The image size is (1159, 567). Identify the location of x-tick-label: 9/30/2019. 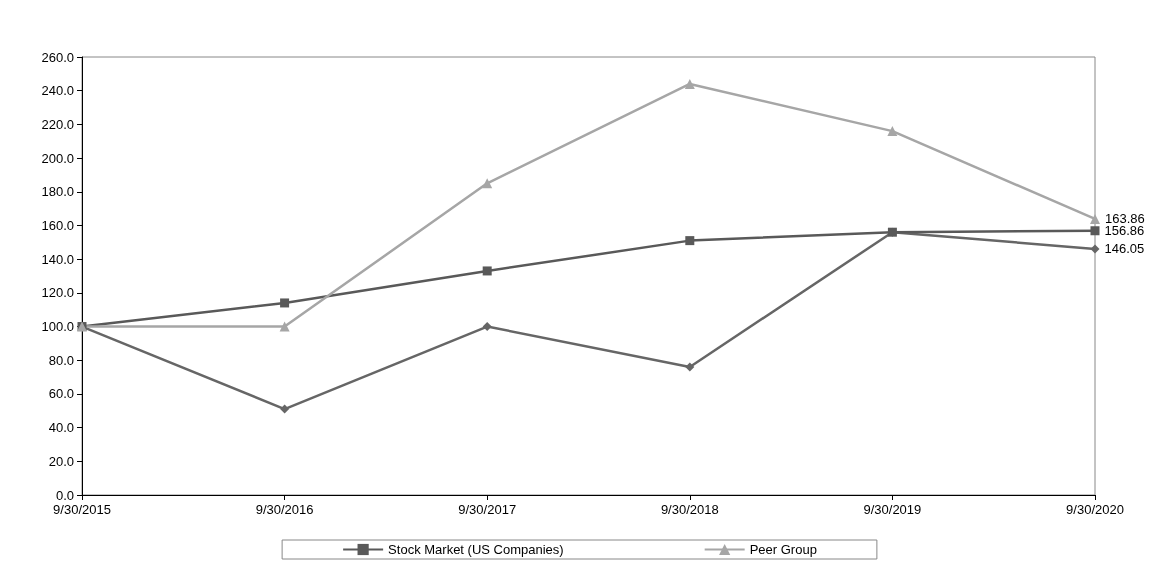
(892, 509).